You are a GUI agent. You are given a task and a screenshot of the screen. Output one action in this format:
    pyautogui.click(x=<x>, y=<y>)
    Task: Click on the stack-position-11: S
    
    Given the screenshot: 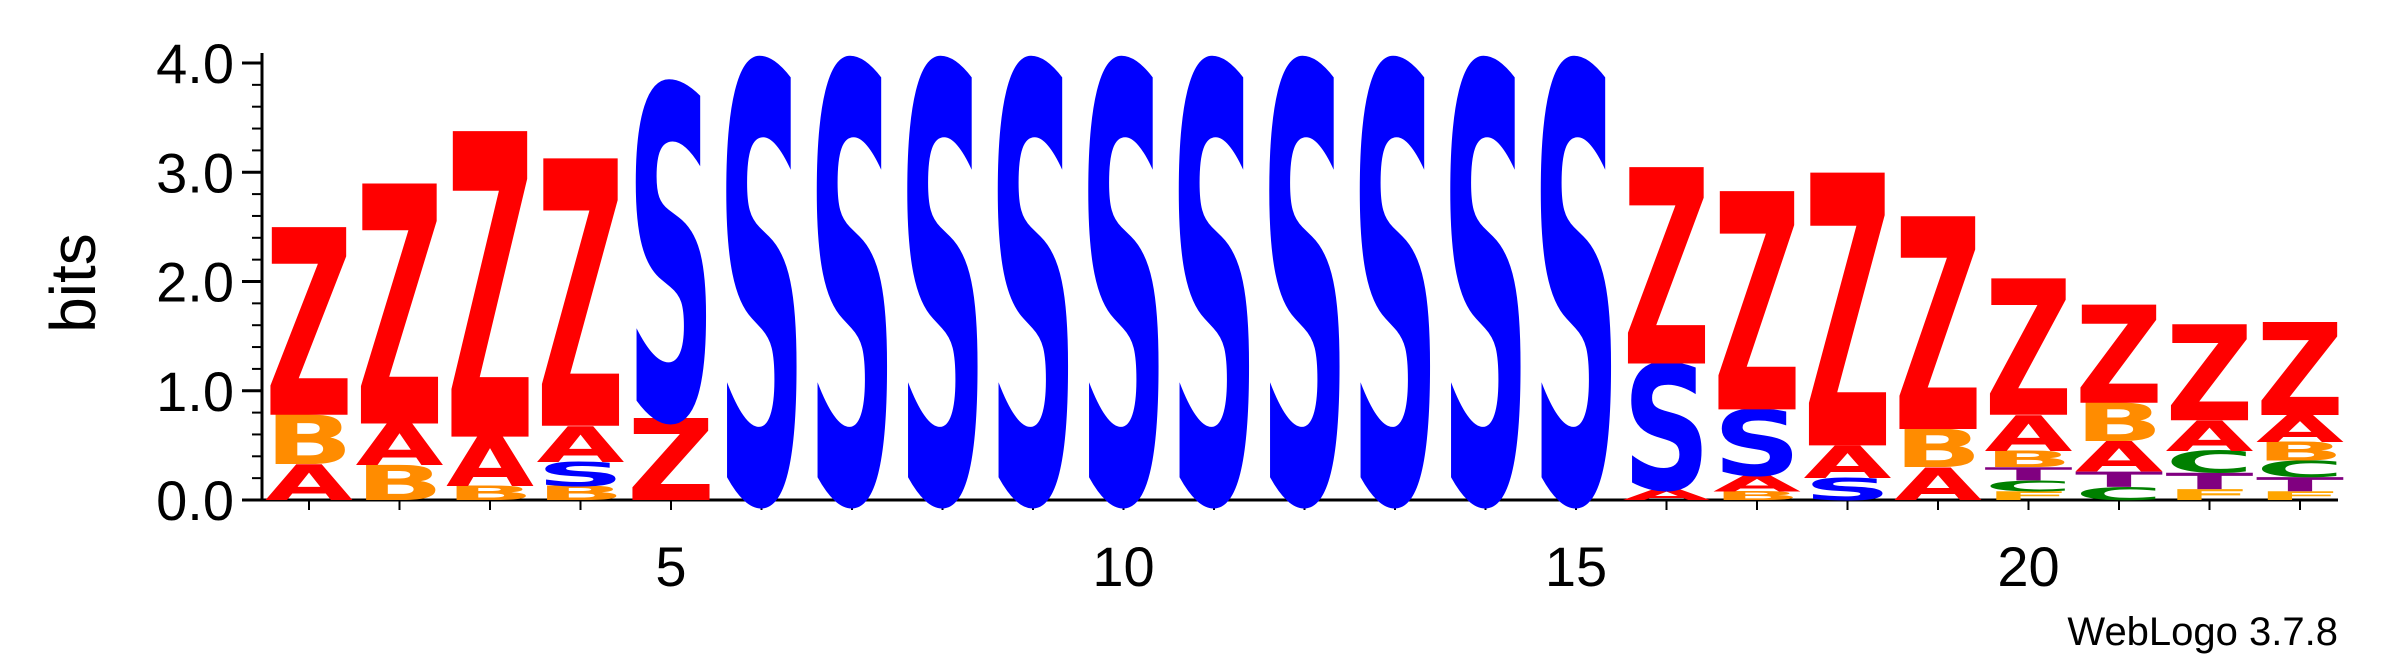 What is the action you would take?
    pyautogui.click(x=1214, y=320)
    